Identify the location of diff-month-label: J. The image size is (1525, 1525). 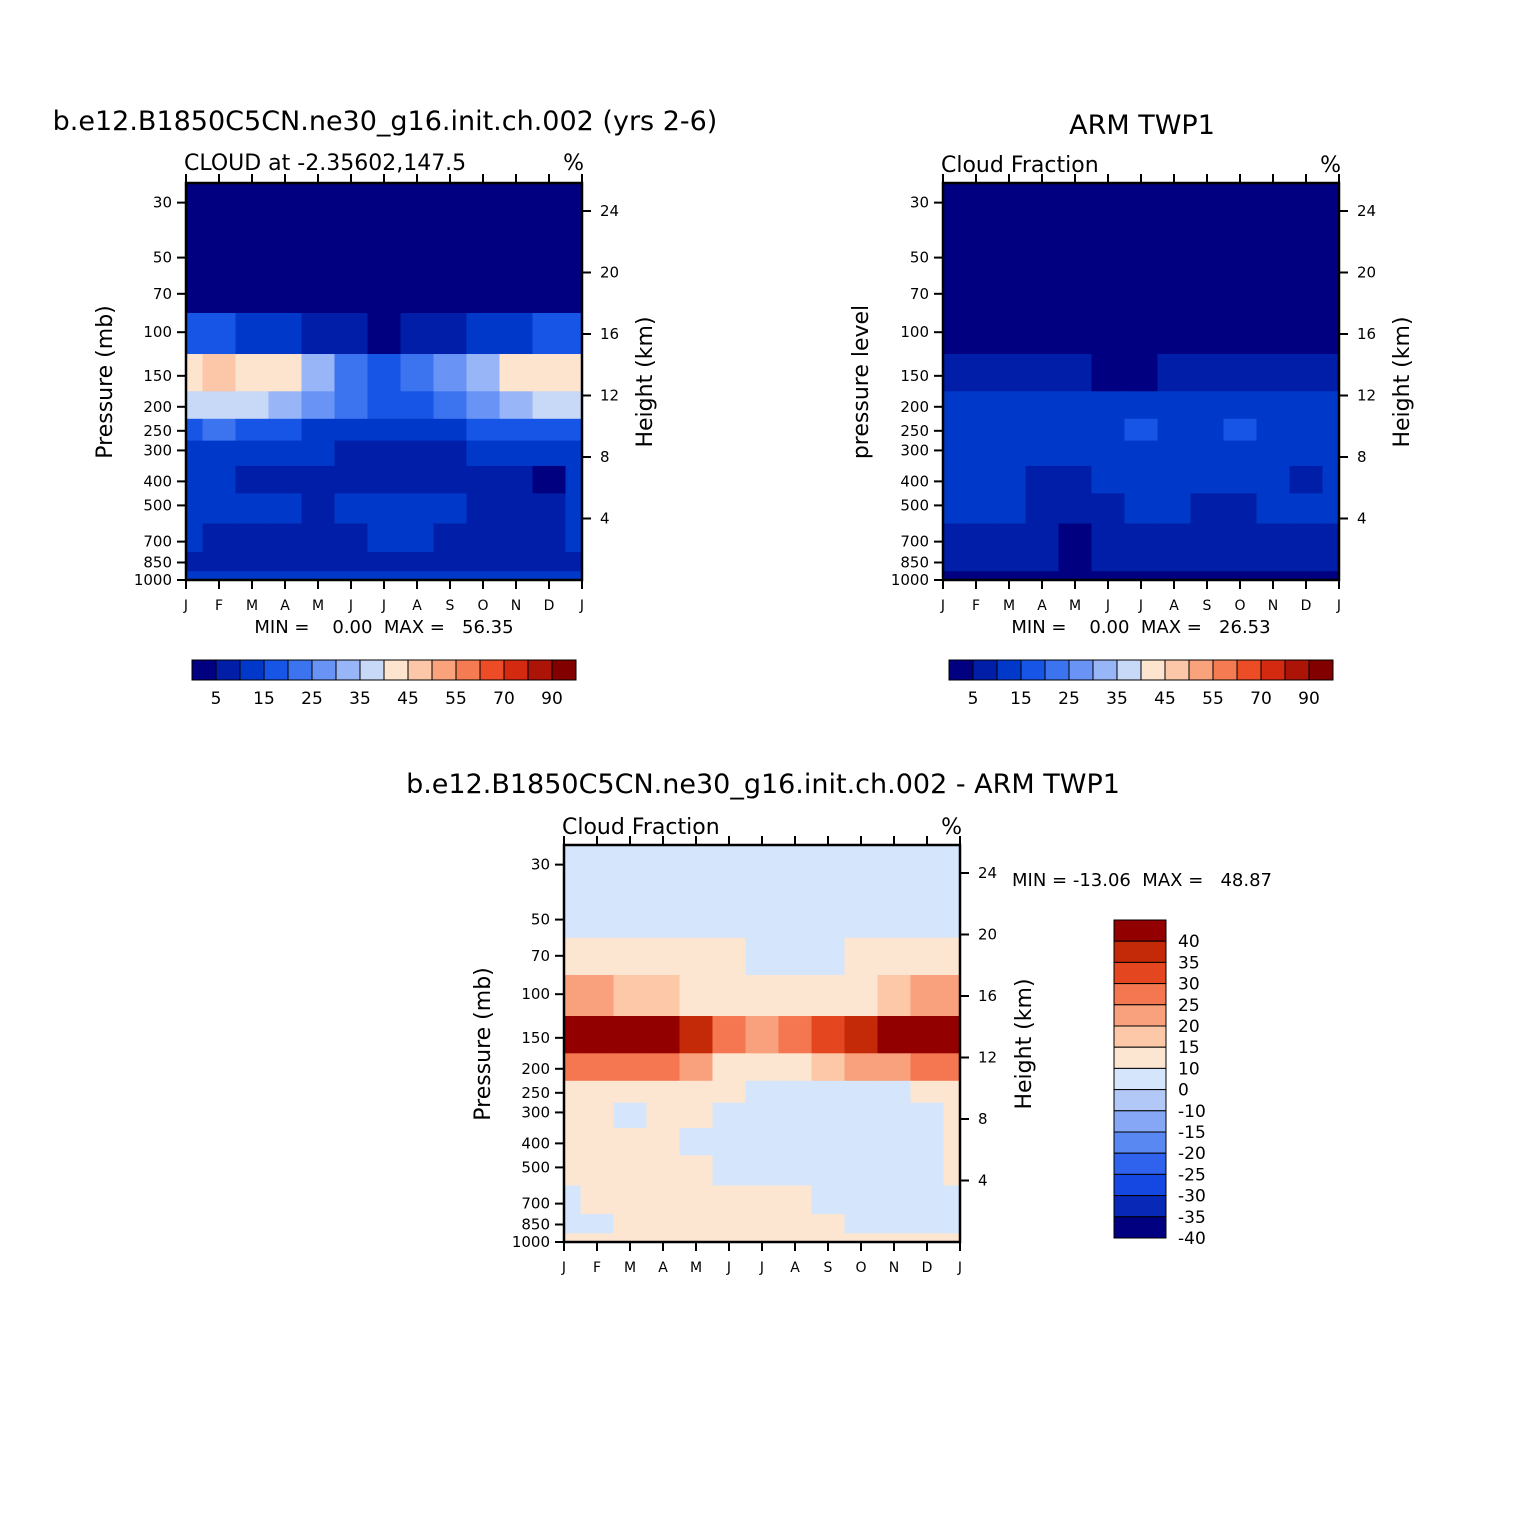
(728, 1268).